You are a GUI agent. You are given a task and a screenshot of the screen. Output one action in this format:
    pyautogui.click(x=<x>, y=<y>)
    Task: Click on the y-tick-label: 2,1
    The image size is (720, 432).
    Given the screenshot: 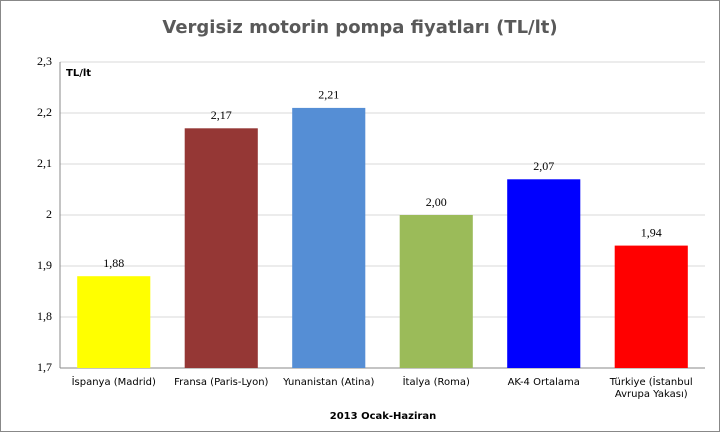 What is the action you would take?
    pyautogui.click(x=44, y=163)
    